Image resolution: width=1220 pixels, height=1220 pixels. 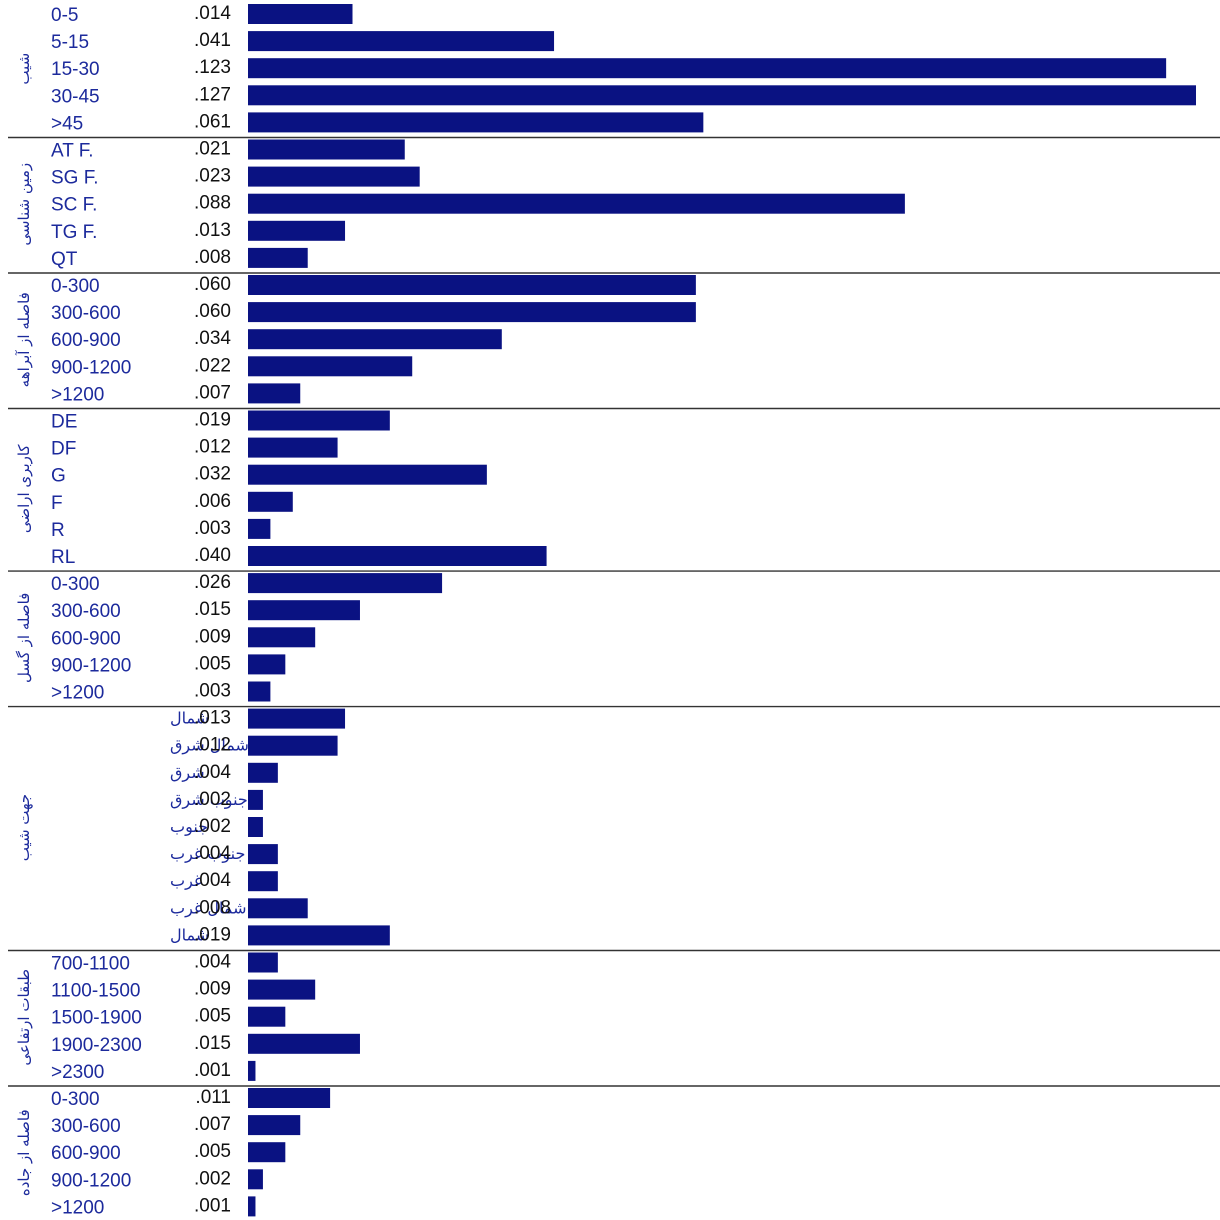 What do you see at coordinates (95, 991) in the screenshot?
I see `category-label: 1100-1500` at bounding box center [95, 991].